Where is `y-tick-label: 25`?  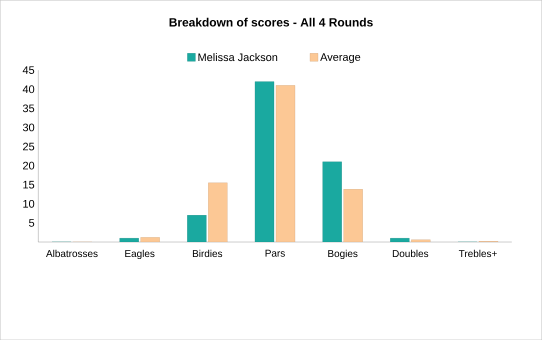
y-tick-label: 25 is located at coordinates (28, 146).